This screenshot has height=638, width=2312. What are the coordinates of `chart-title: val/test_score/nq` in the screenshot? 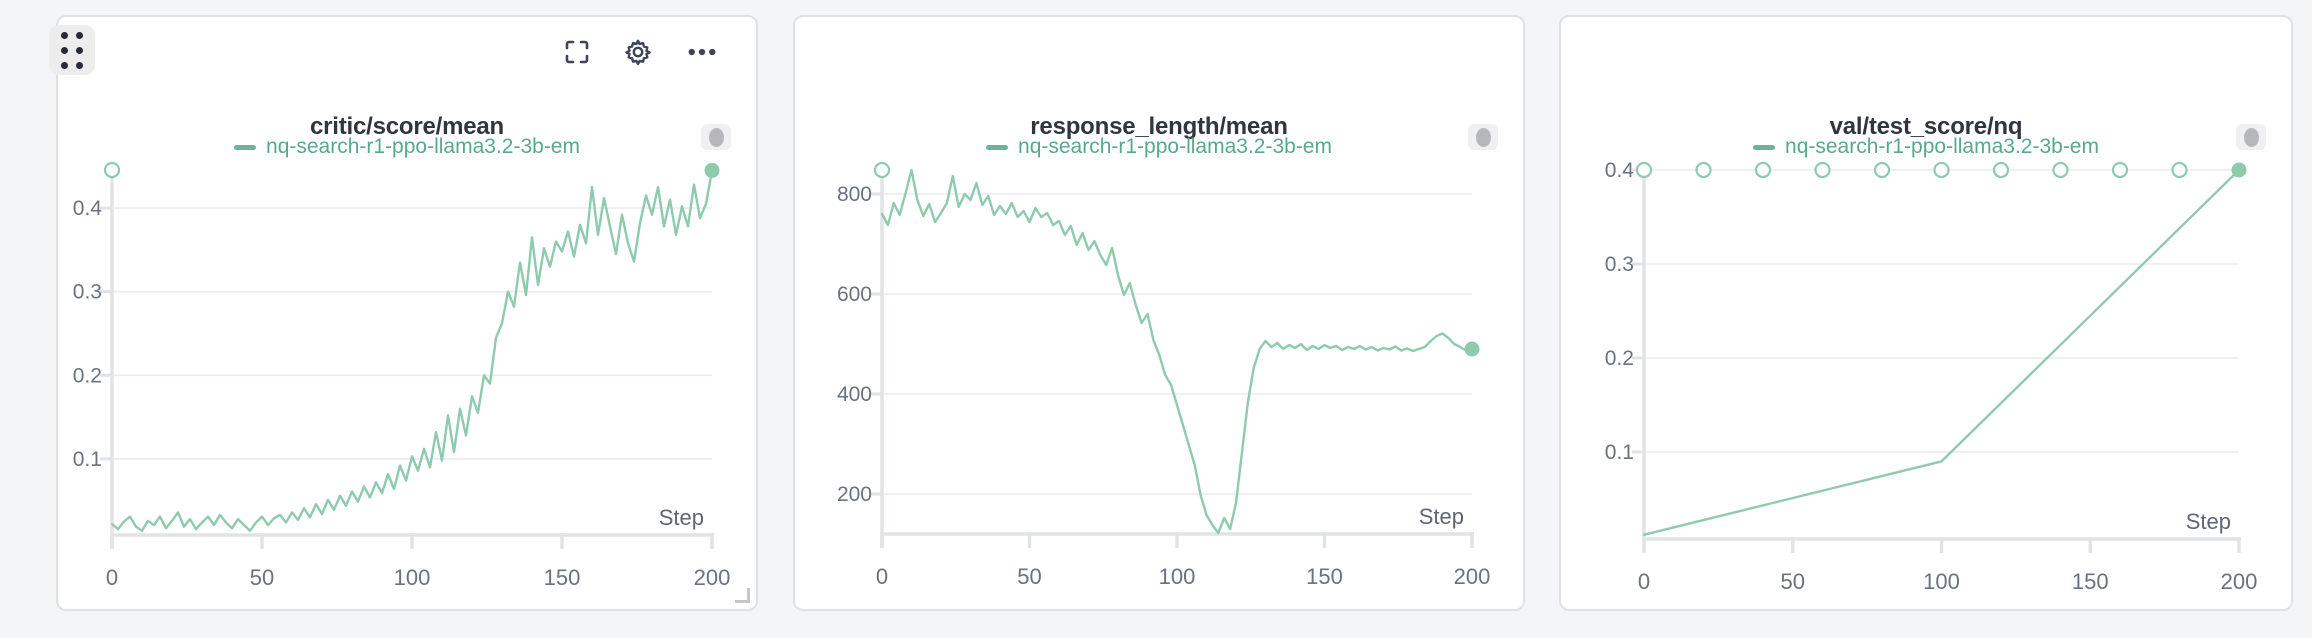 It's located at (1926, 126).